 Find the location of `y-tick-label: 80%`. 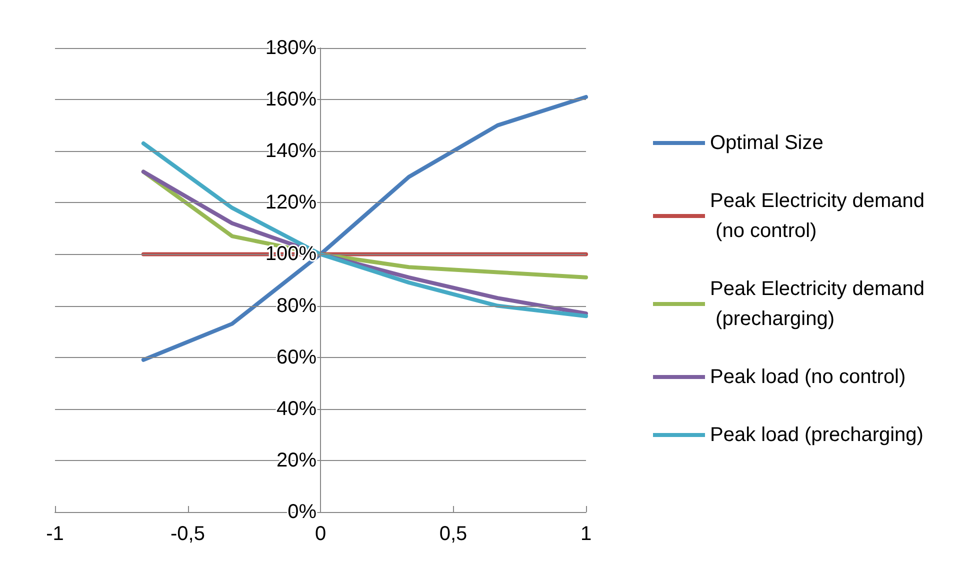

y-tick-label: 80% is located at coordinates (296, 305).